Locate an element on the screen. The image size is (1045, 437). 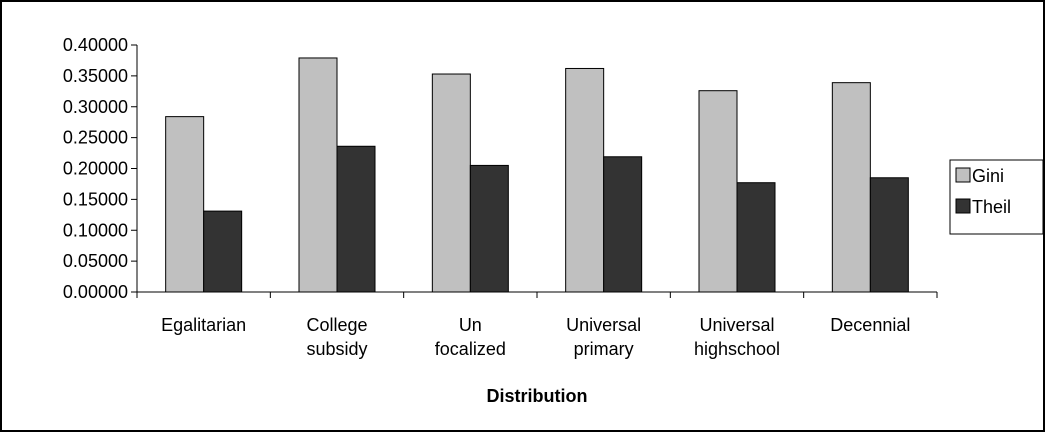
y-tick-label: 0.15000 is located at coordinates (95, 199).